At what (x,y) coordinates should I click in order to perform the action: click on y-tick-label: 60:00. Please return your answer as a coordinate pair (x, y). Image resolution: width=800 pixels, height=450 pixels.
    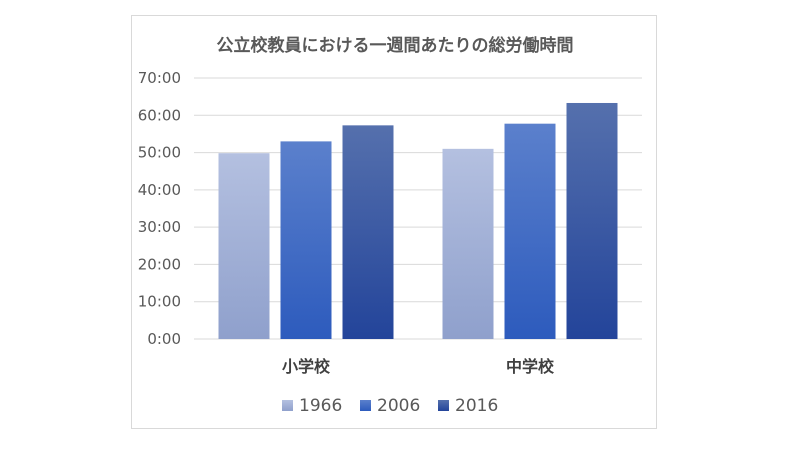
    Looking at the image, I should click on (159, 115).